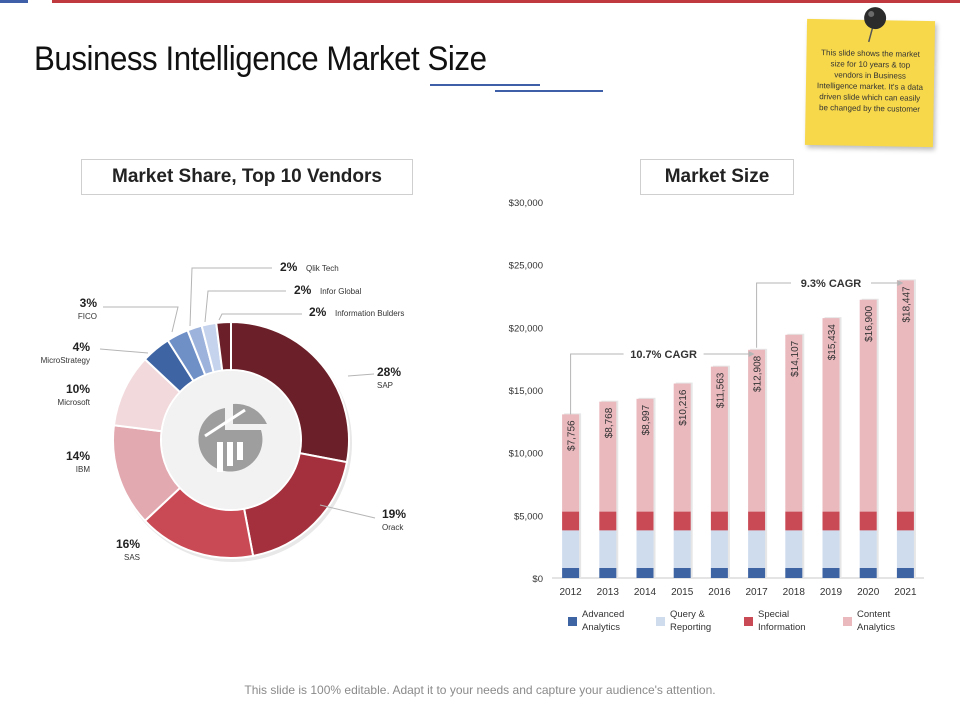 Image resolution: width=960 pixels, height=720 pixels. Describe the element at coordinates (609, 422) in the screenshot. I see `bar-data-label: $8,768` at that location.